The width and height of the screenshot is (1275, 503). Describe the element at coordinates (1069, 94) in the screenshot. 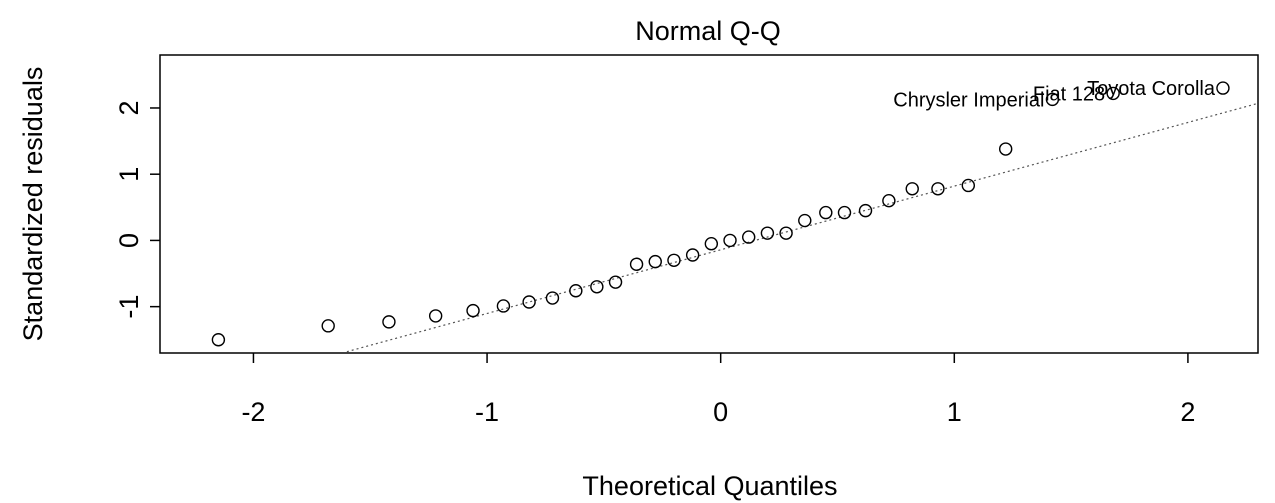

I see `point-label: Fiat 128` at that location.